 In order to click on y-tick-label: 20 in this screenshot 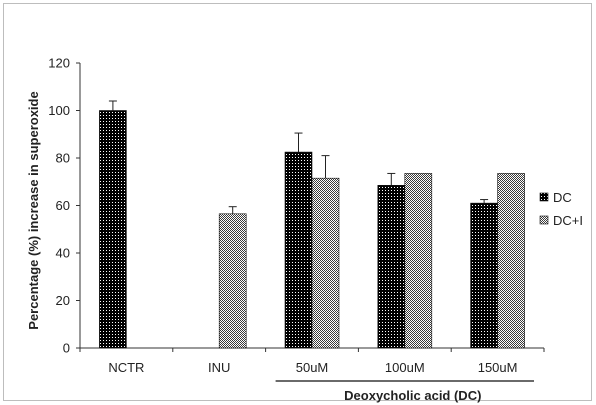, I will do `click(63, 300)`.